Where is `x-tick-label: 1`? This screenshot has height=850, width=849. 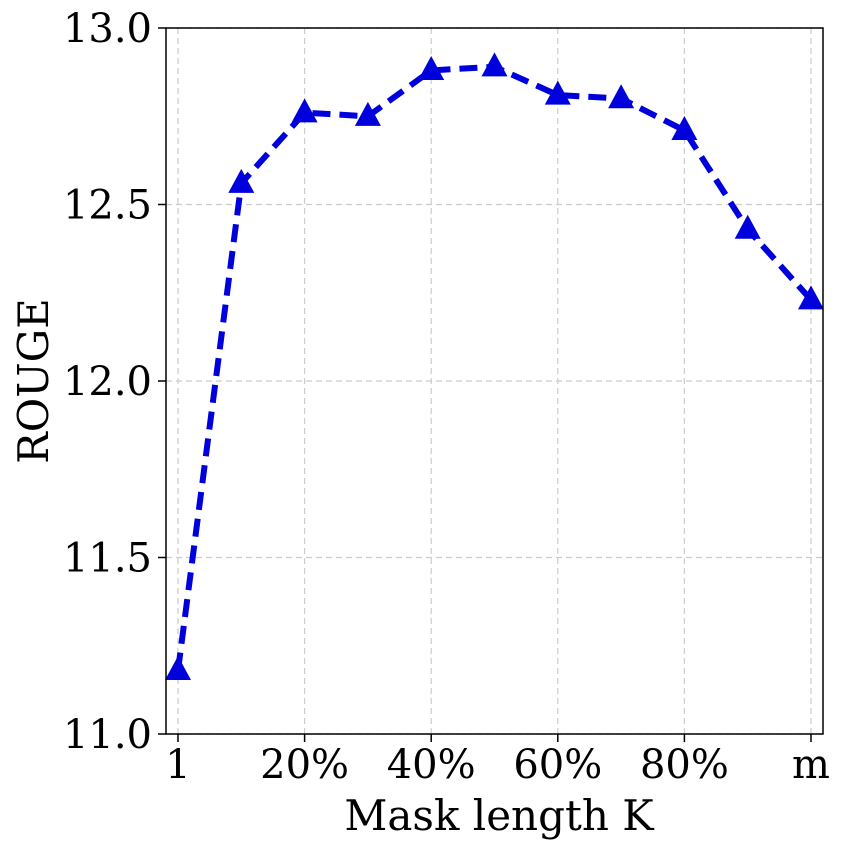
x-tick-label: 1 is located at coordinates (177, 765).